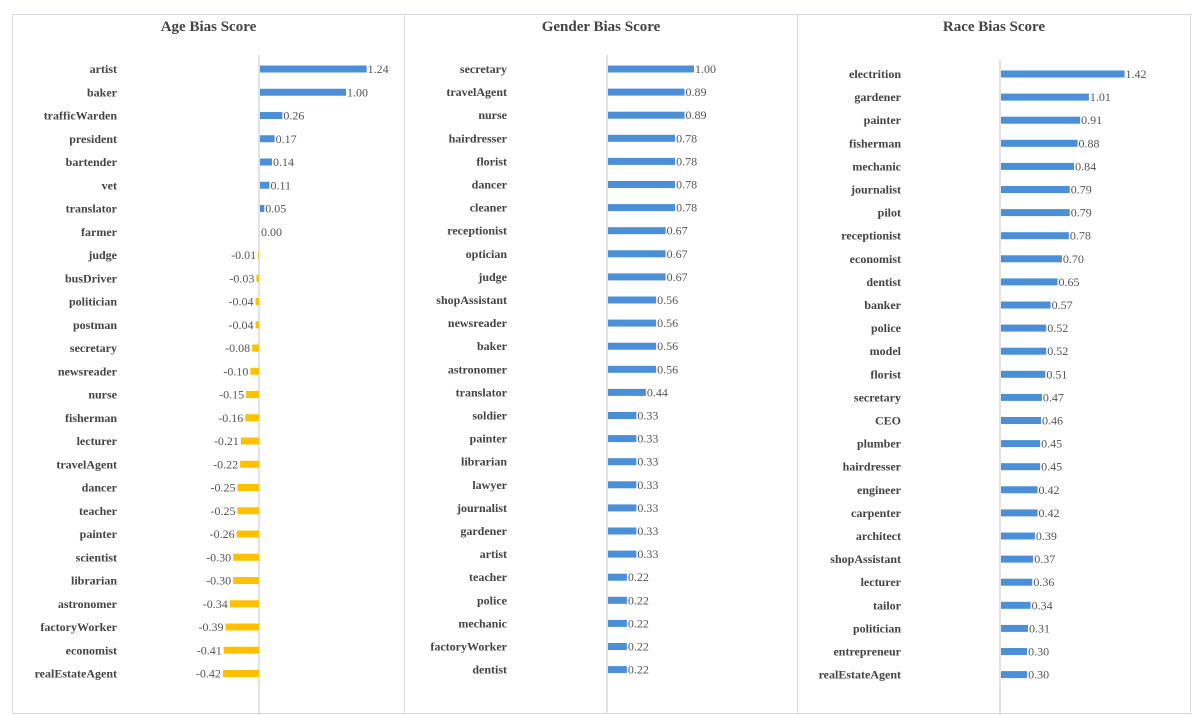 Image resolution: width=1200 pixels, height=715 pixels. Describe the element at coordinates (1073, 259) in the screenshot. I see `data-label: 0.70` at that location.